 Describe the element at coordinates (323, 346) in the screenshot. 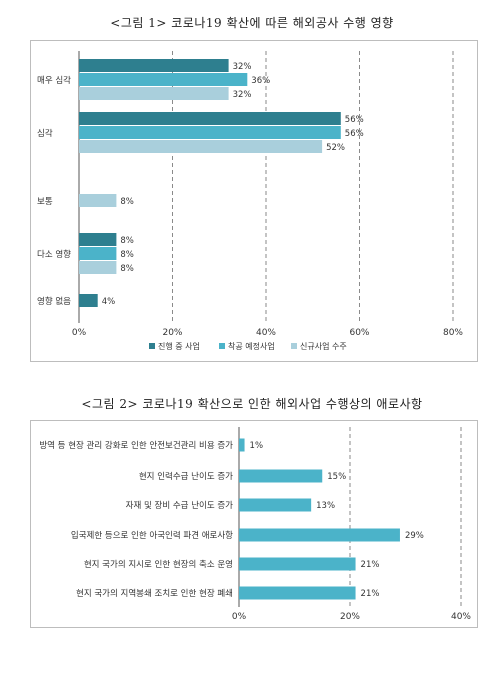

I see `legend-label: 신규사업 수주` at that location.